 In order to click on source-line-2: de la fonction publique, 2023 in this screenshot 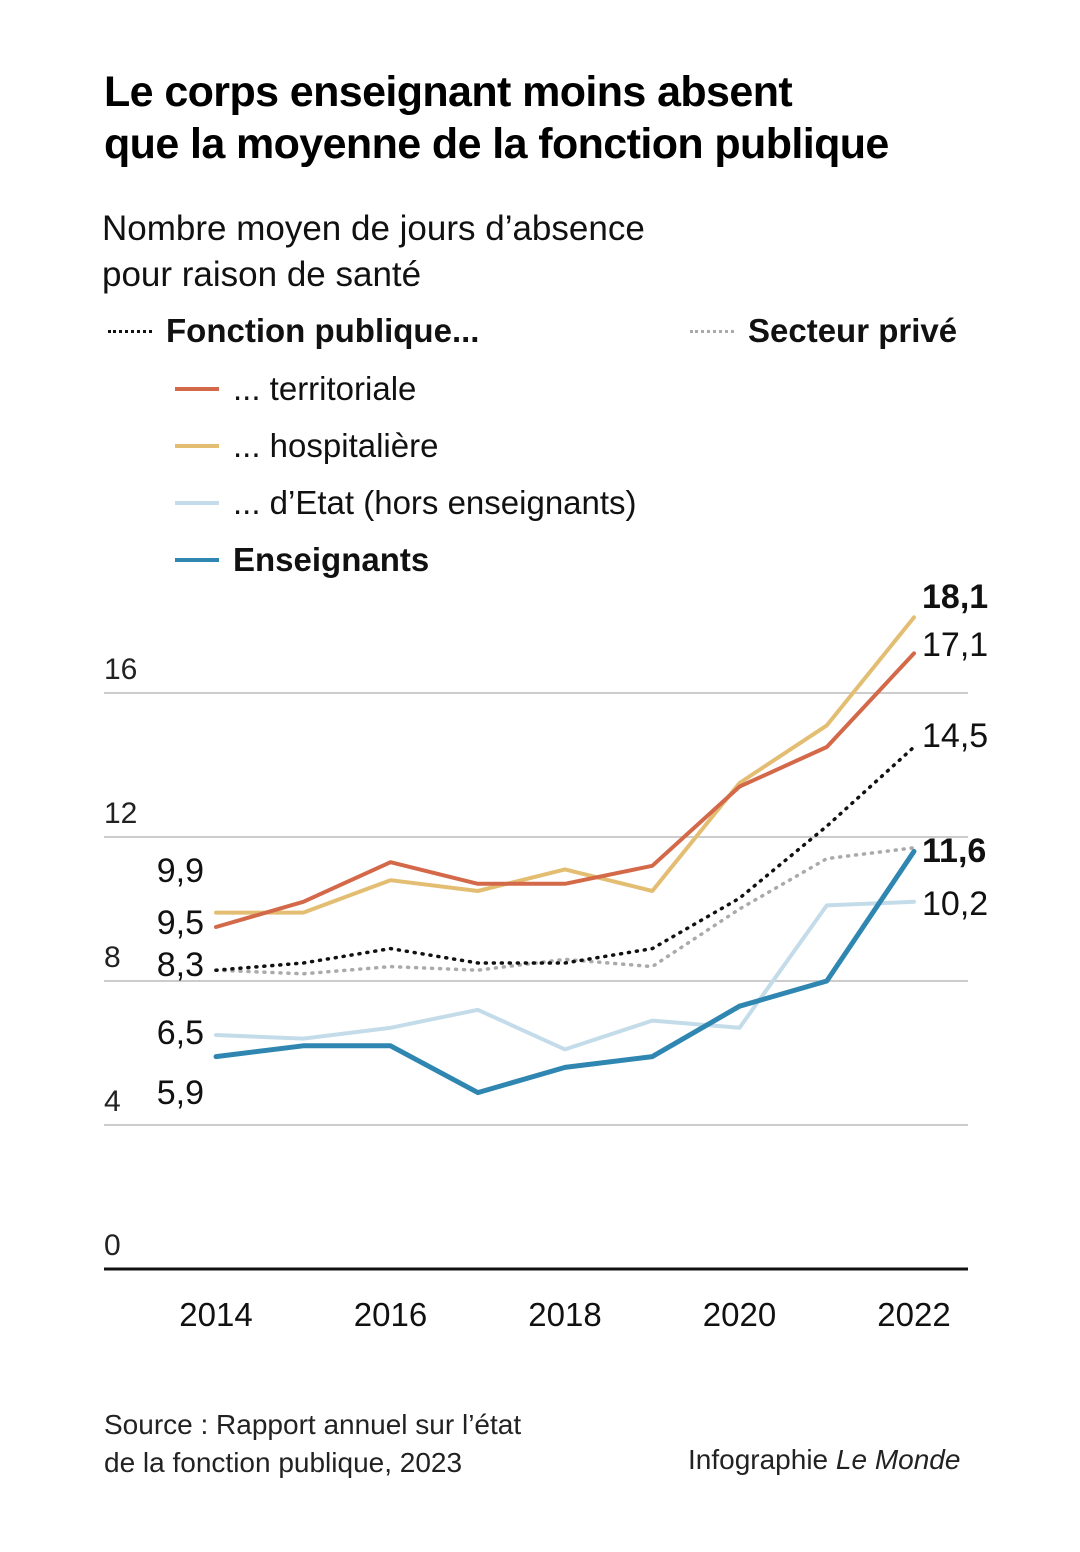, I will do `click(283, 1462)`.